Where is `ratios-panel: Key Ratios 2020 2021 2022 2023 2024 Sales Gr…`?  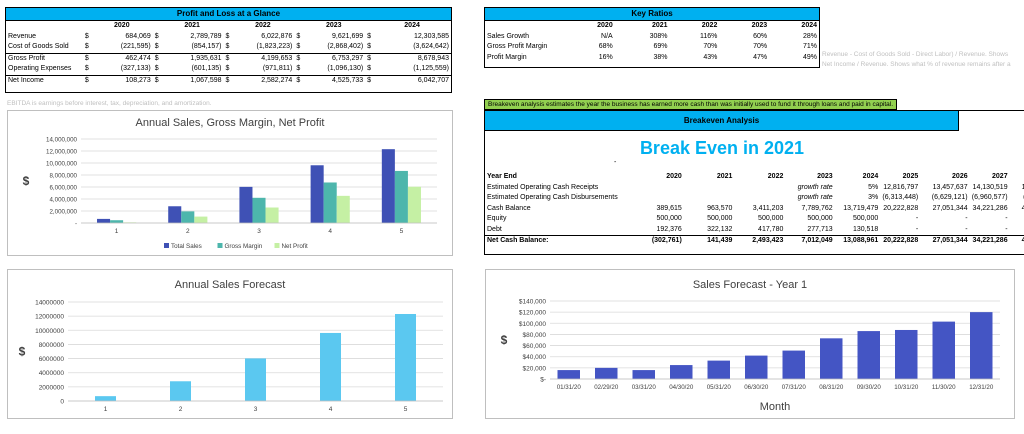
ratios-panel: Key Ratios 2020 2021 2022 2023 2024 Sales Gr… is located at coordinates (652, 37).